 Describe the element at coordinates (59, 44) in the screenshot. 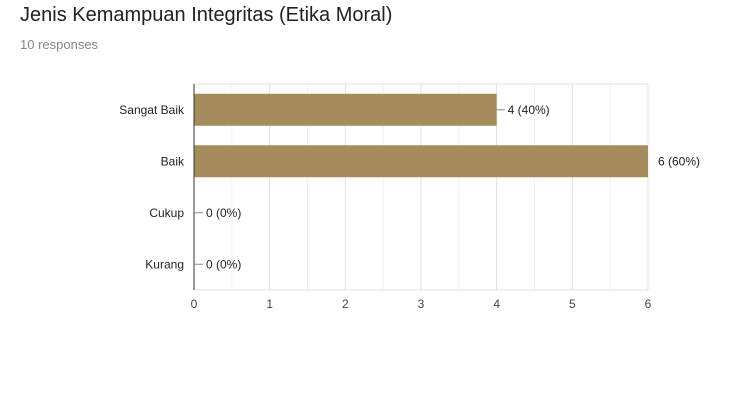

I see `response-count: 10 responses` at that location.